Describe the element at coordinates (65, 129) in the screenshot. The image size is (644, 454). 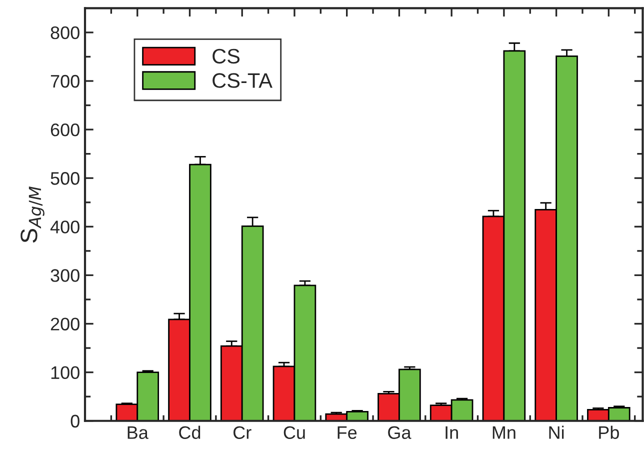
I see `y-tick-label: 600` at that location.